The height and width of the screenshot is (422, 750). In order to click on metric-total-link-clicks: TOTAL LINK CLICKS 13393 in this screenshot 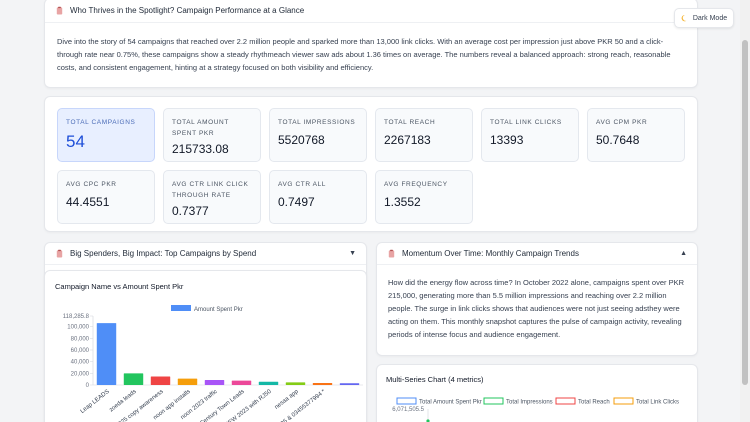, I will do `click(530, 135)`.